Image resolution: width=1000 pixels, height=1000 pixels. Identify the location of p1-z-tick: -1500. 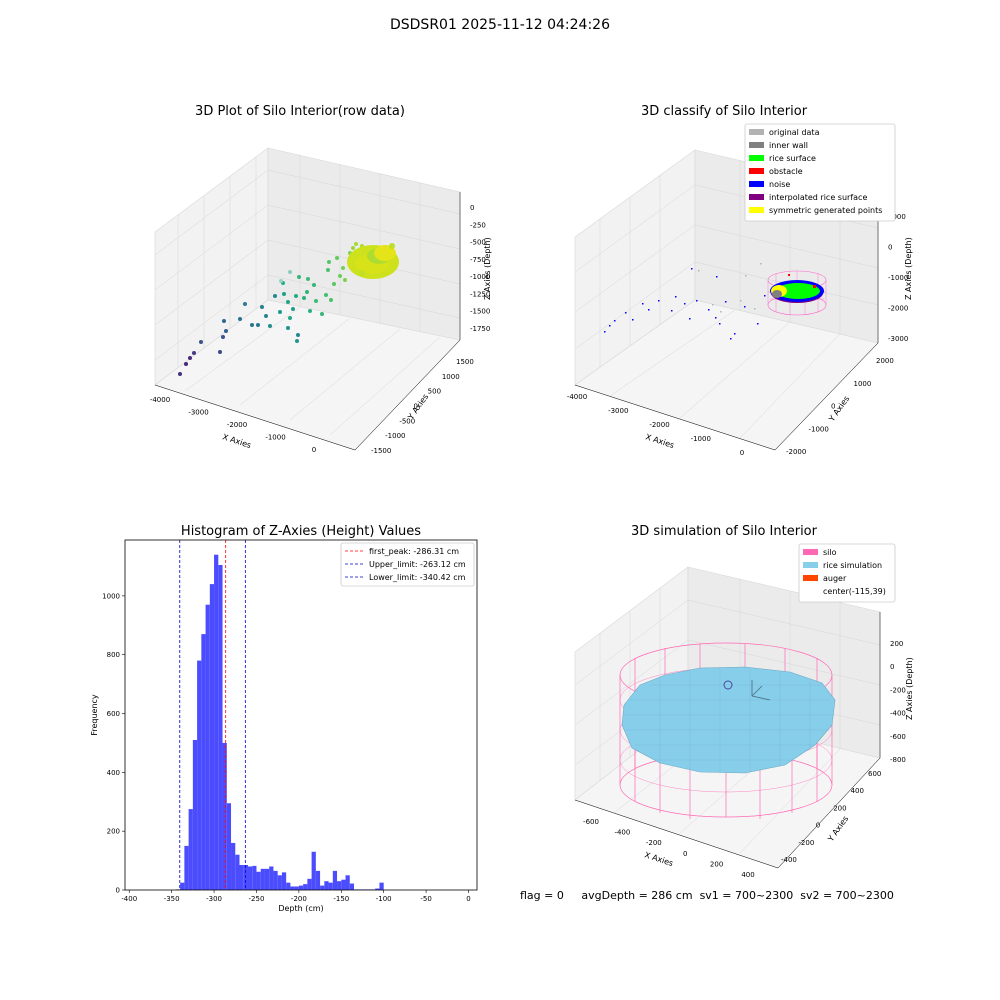
(480, 312).